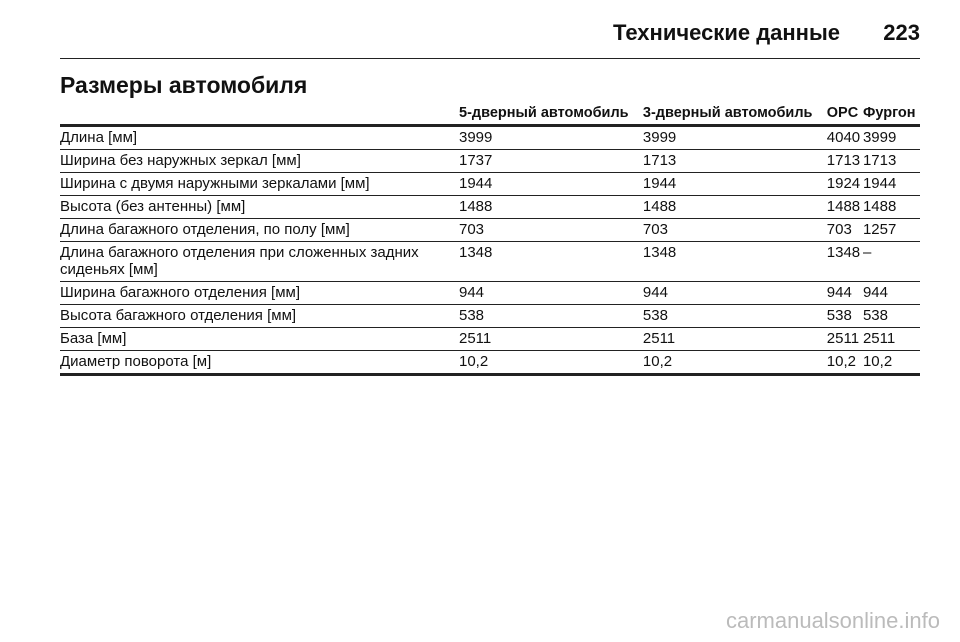 This screenshot has width=960, height=642. Describe the element at coordinates (259, 363) in the screenshot. I see `table-cell: Диаметр поворота [м]` at that location.